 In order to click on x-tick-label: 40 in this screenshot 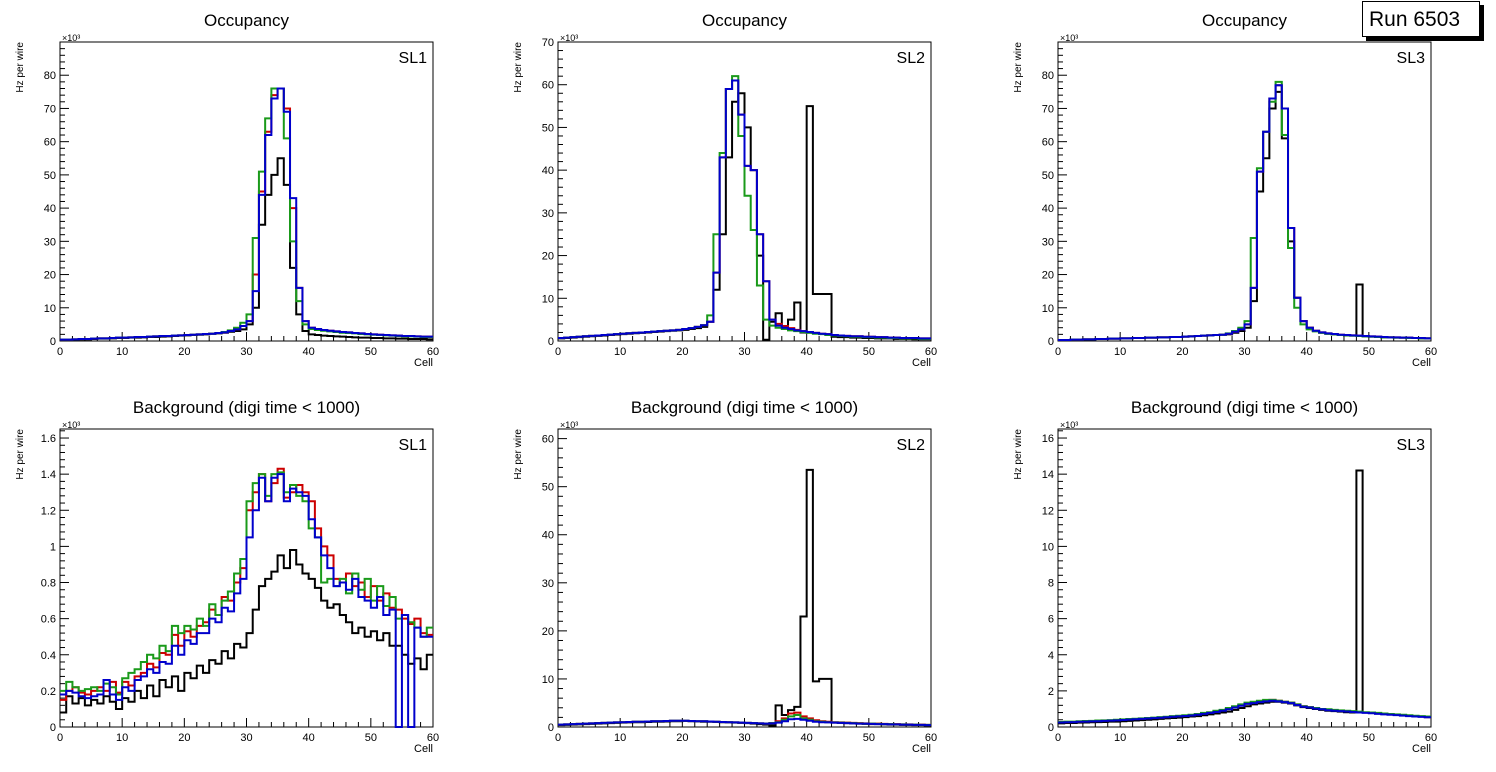, I will do `click(1307, 352)`.